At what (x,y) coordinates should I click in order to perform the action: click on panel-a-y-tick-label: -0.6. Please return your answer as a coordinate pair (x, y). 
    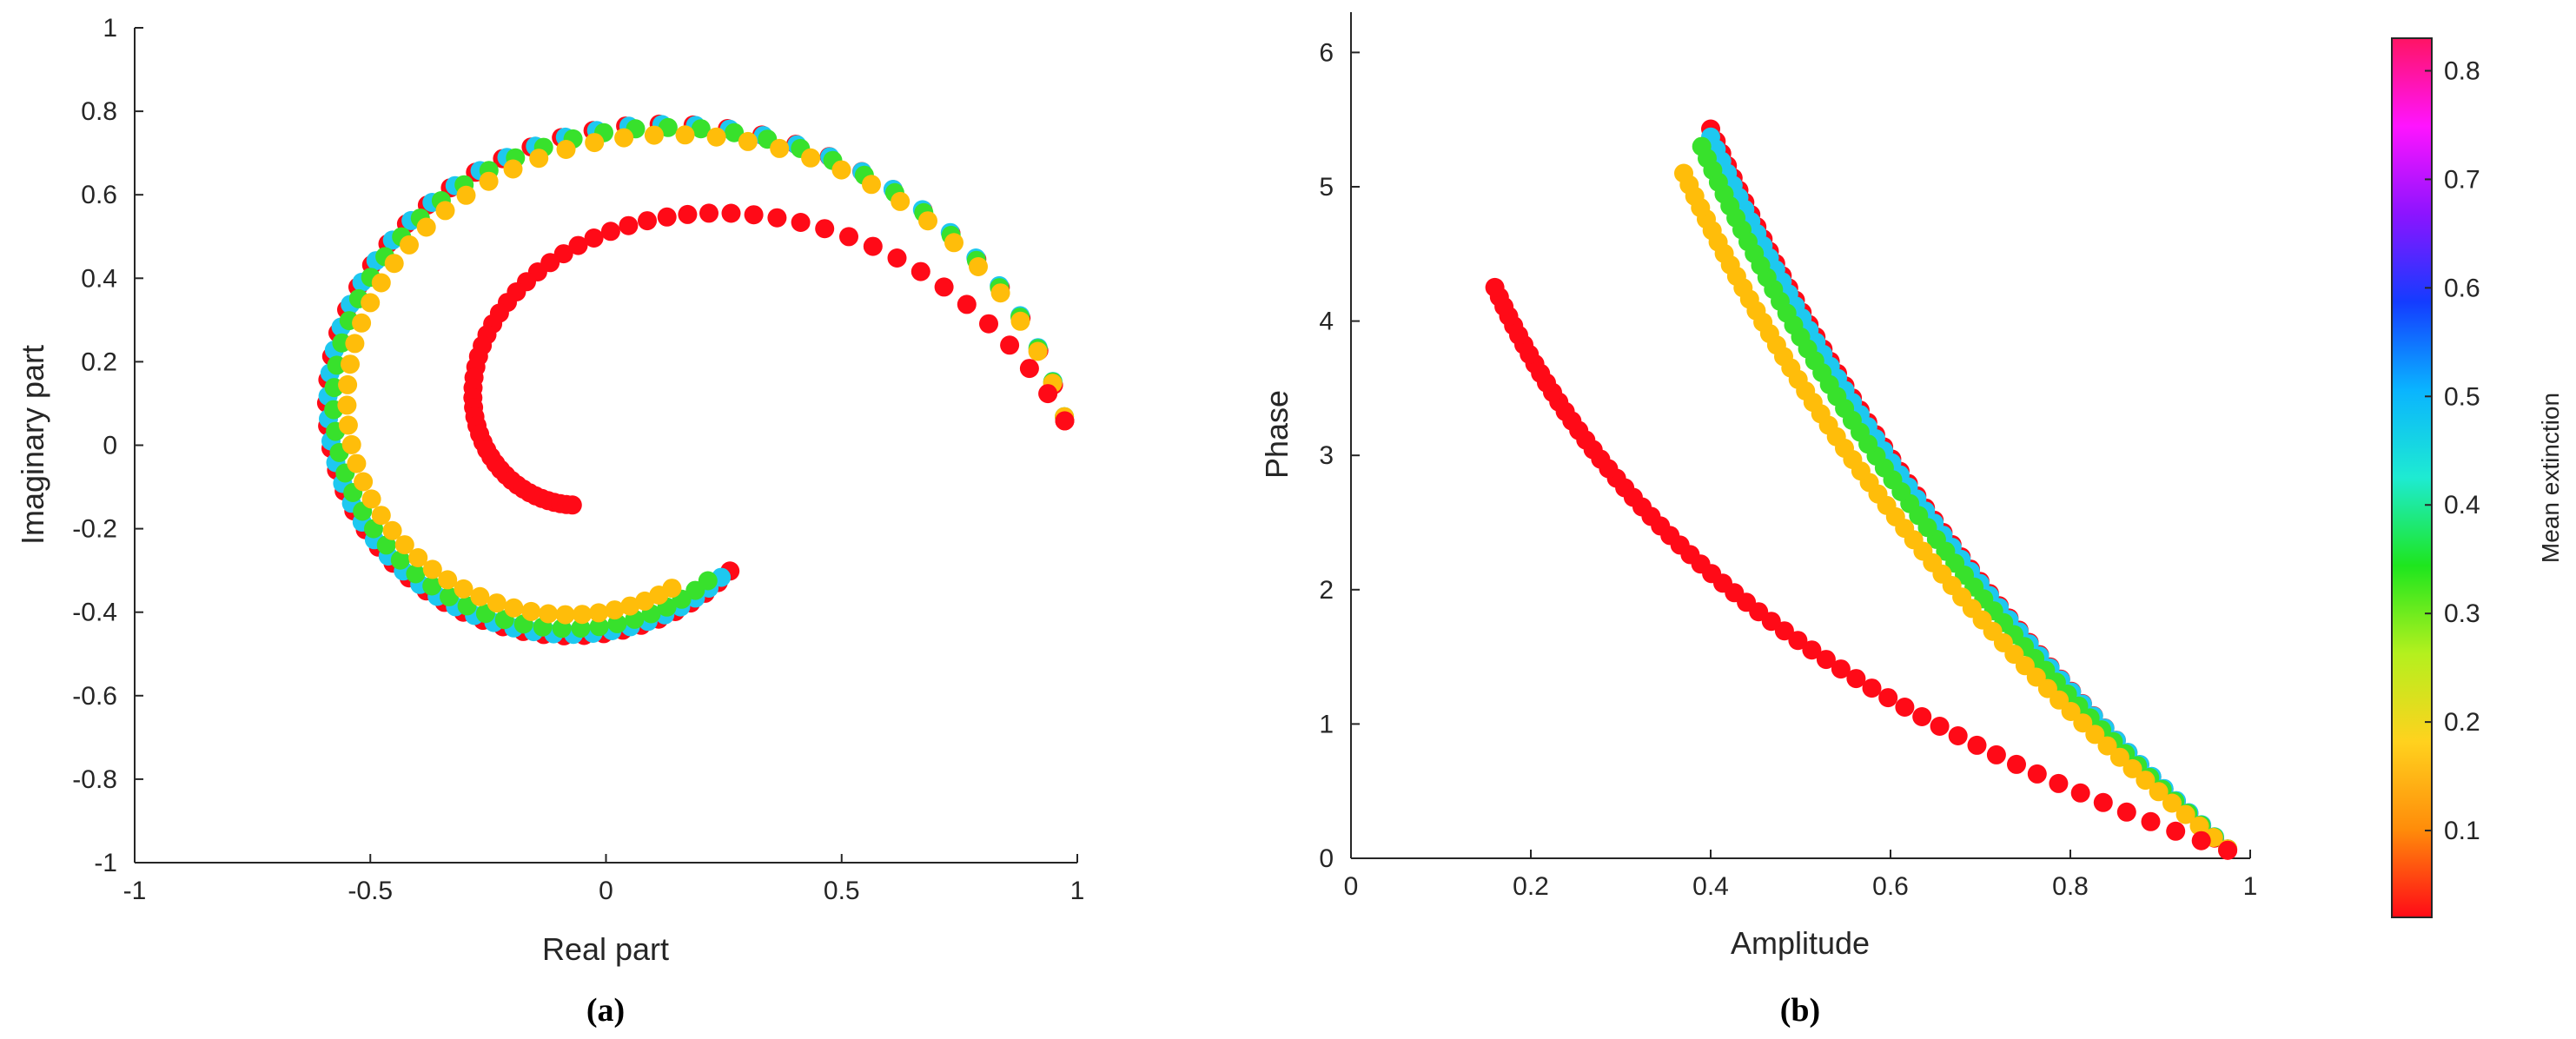
    Looking at the image, I should click on (94, 696).